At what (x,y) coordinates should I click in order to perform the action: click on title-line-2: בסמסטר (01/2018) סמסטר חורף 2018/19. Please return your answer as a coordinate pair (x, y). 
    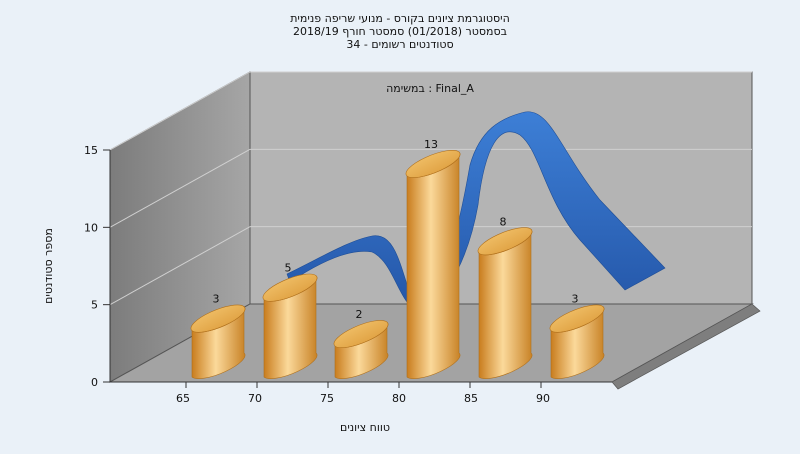
    Looking at the image, I should click on (400, 31).